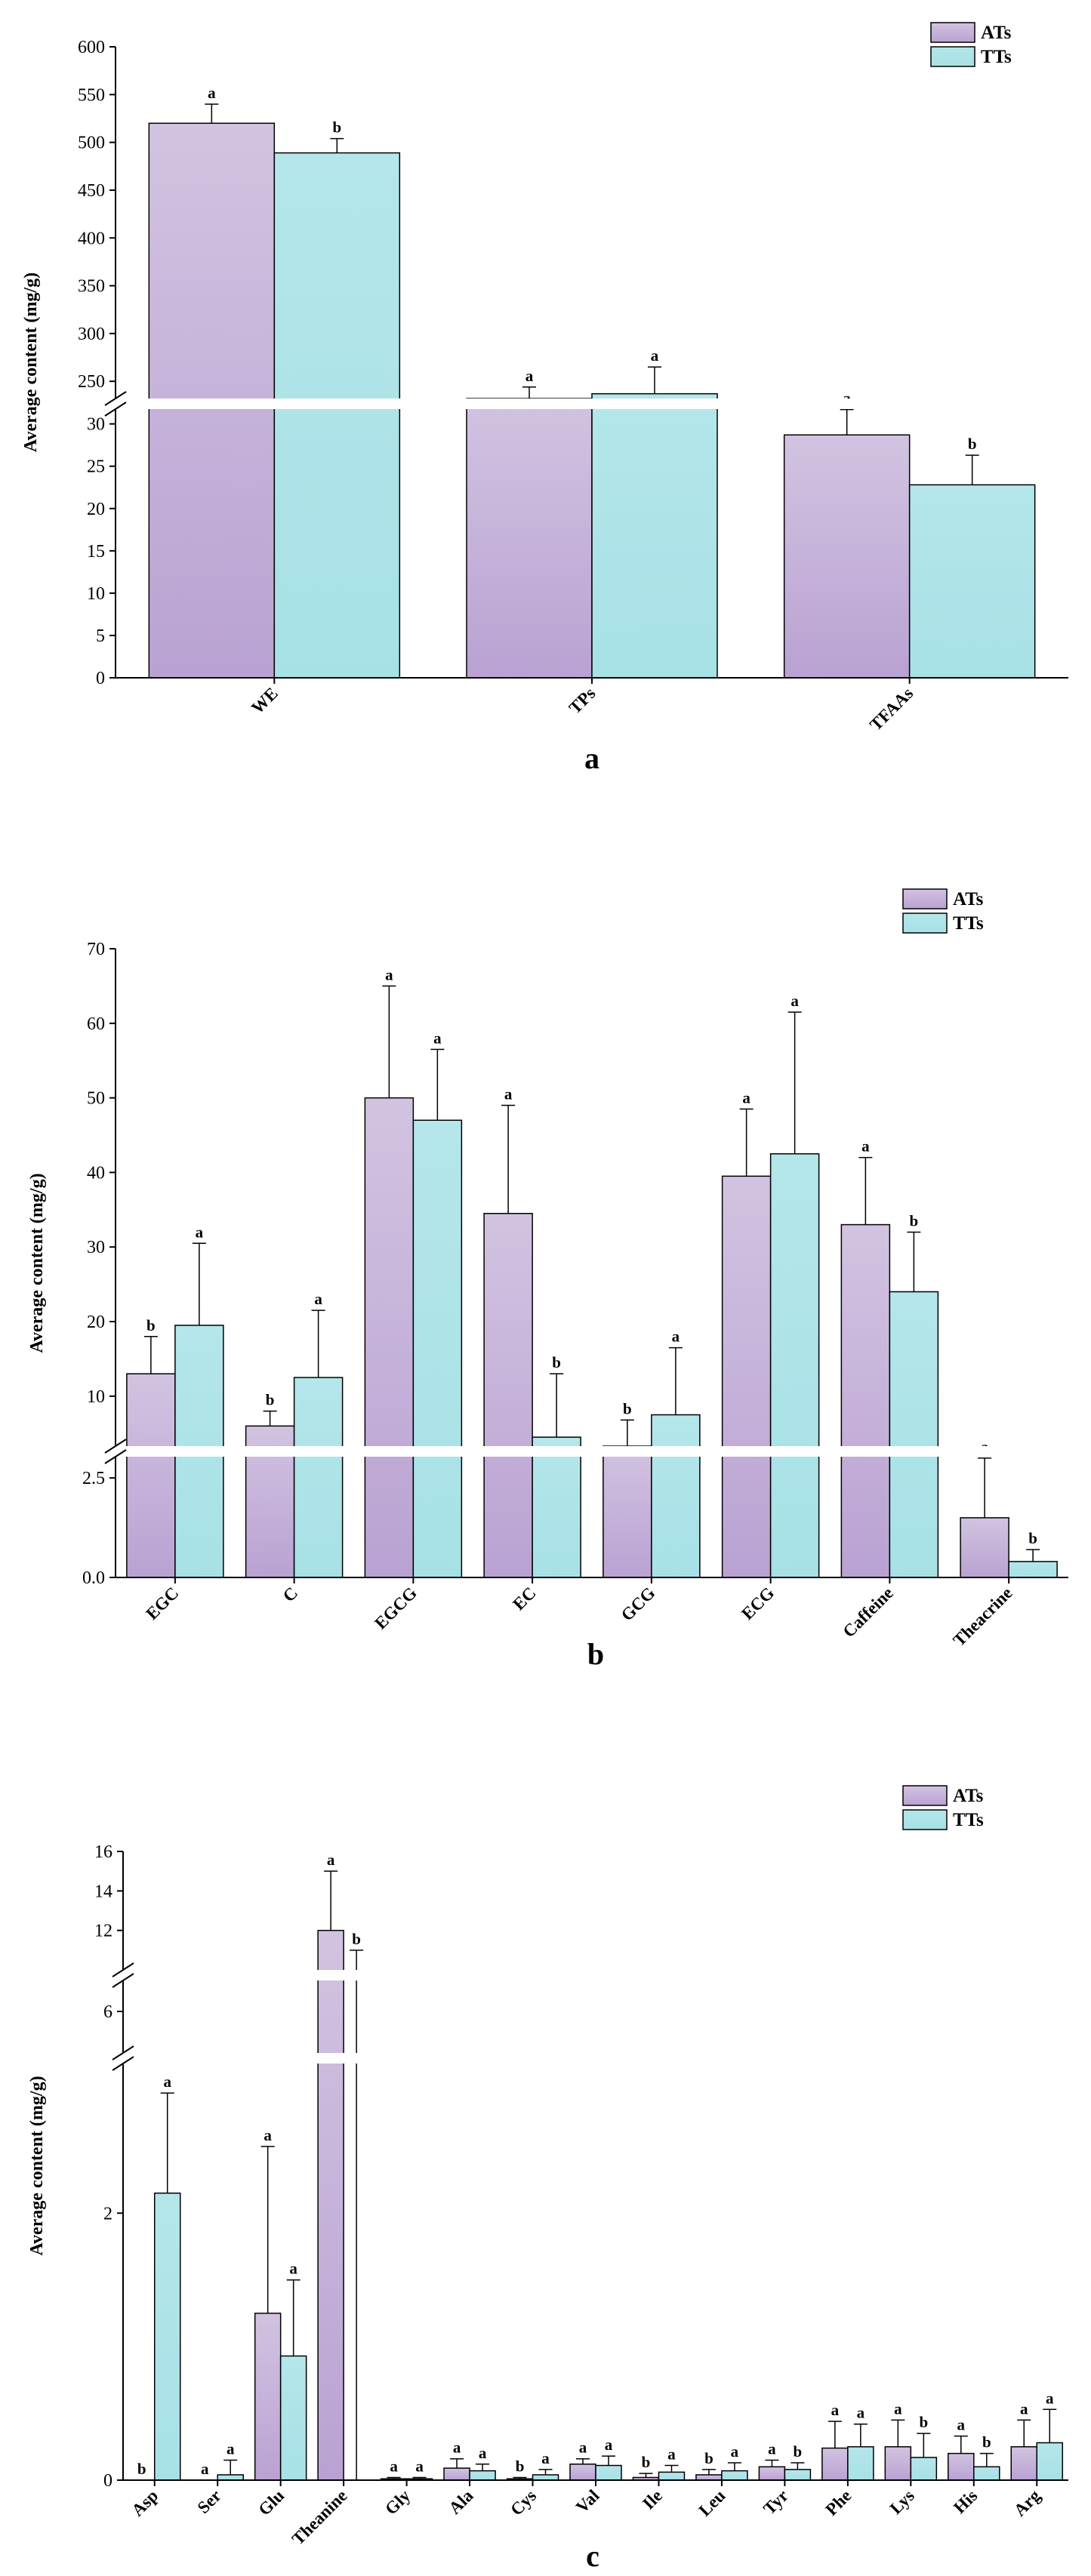 The height and width of the screenshot is (2576, 1091). I want to click on chart-b-sig-ATs-ECG: a, so click(746, 1097).